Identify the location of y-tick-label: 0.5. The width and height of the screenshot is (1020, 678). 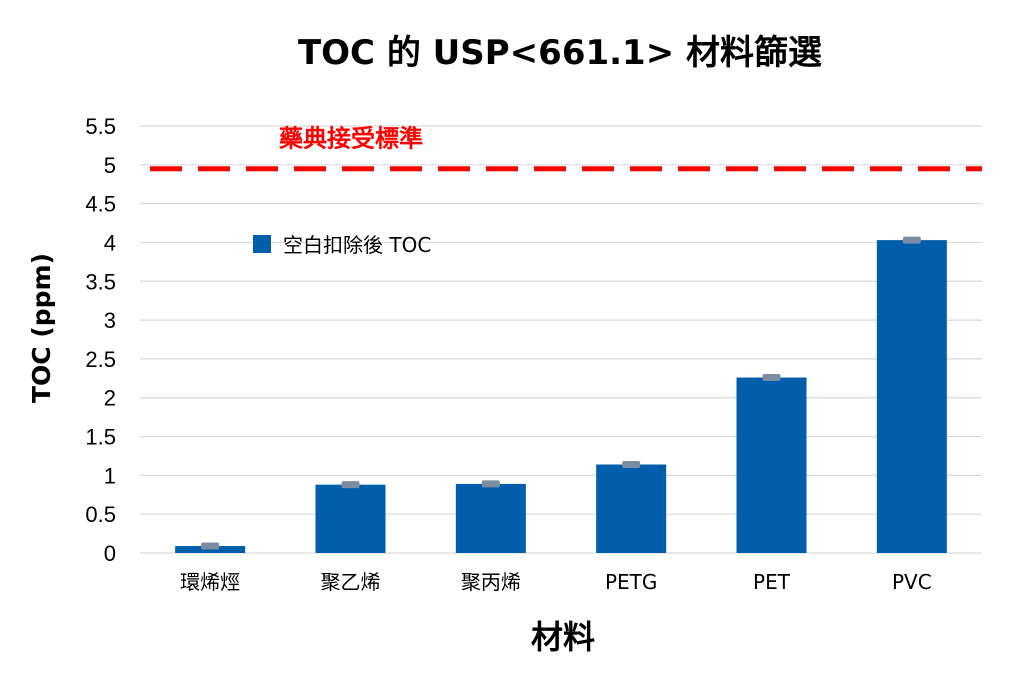
(100, 514).